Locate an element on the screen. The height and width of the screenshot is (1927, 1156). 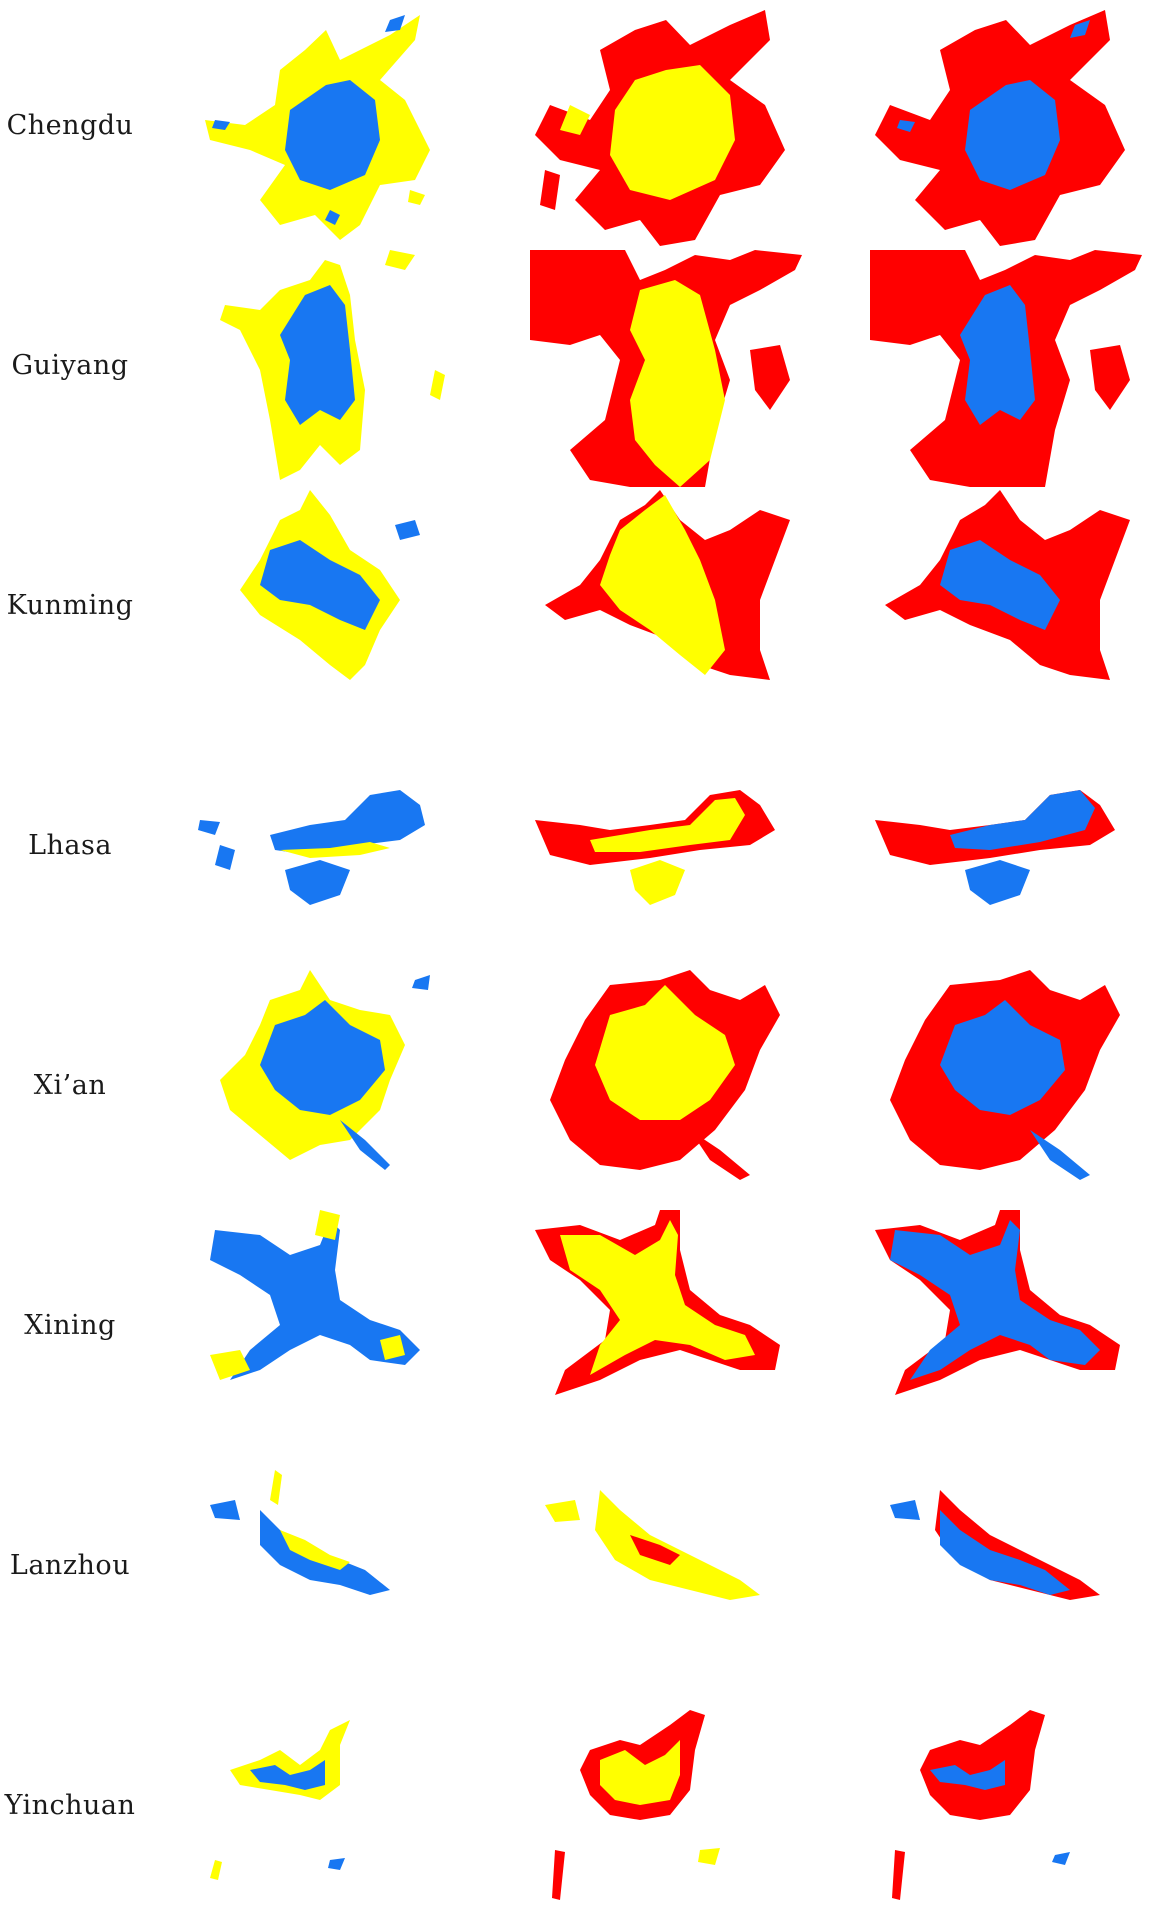
row-xining: Xining is located at coordinates (578, 1328).